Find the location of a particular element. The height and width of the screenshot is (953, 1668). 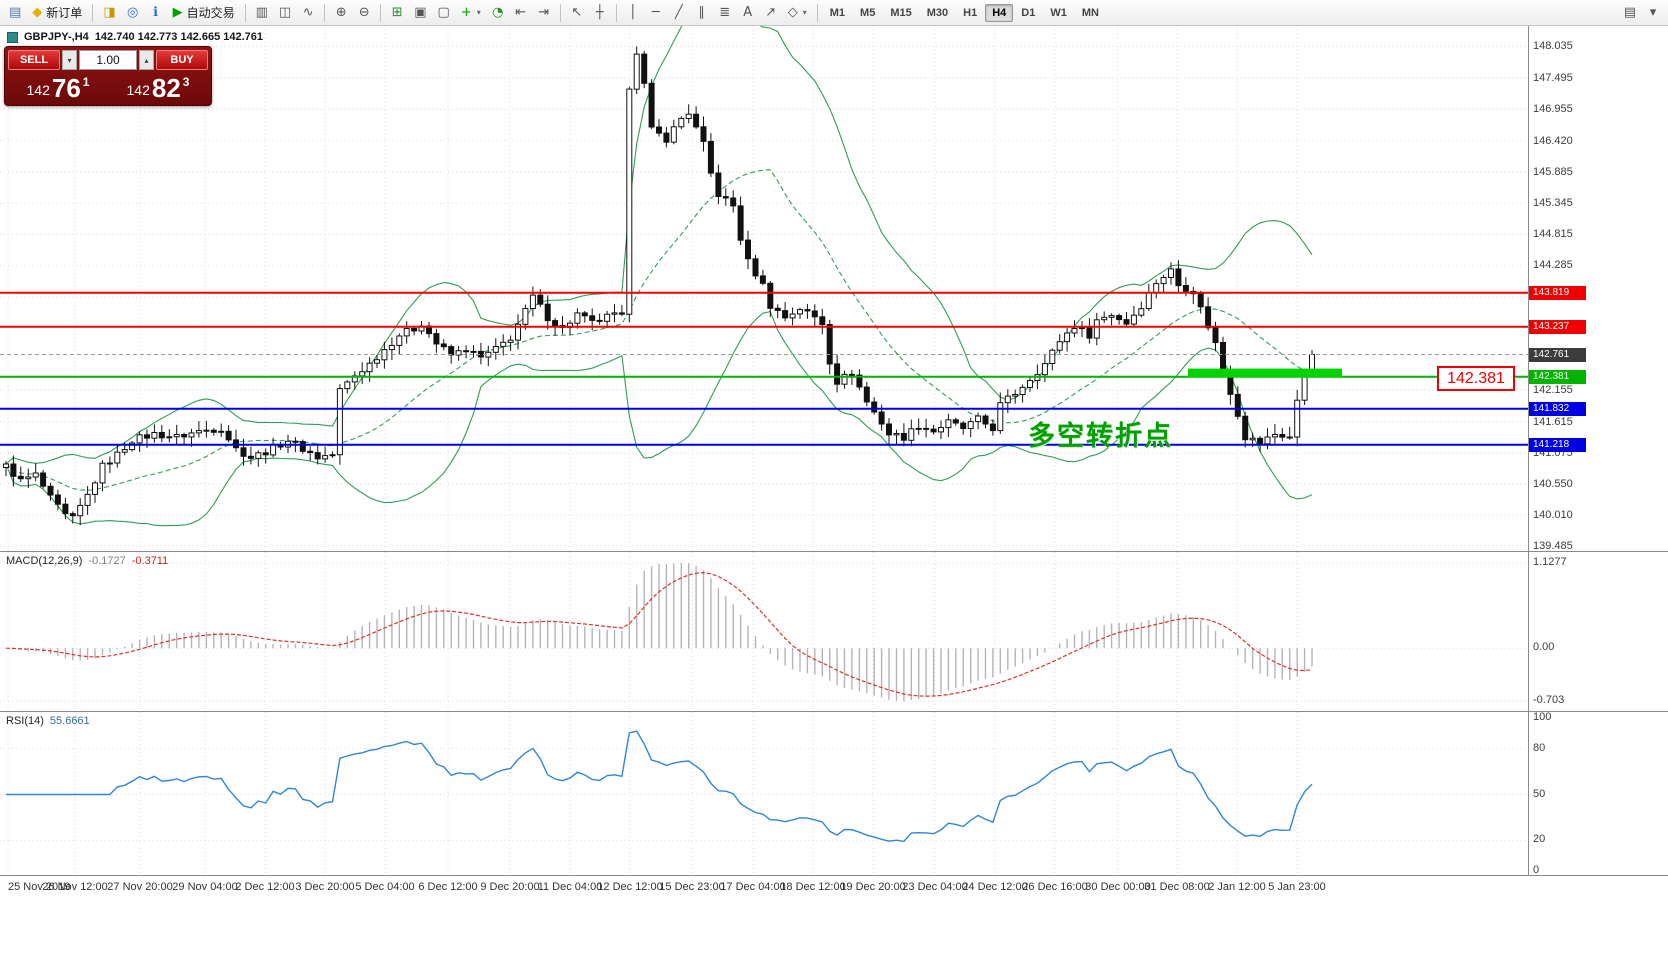

shapes-tool-icon: ◇ is located at coordinates (792, 12).